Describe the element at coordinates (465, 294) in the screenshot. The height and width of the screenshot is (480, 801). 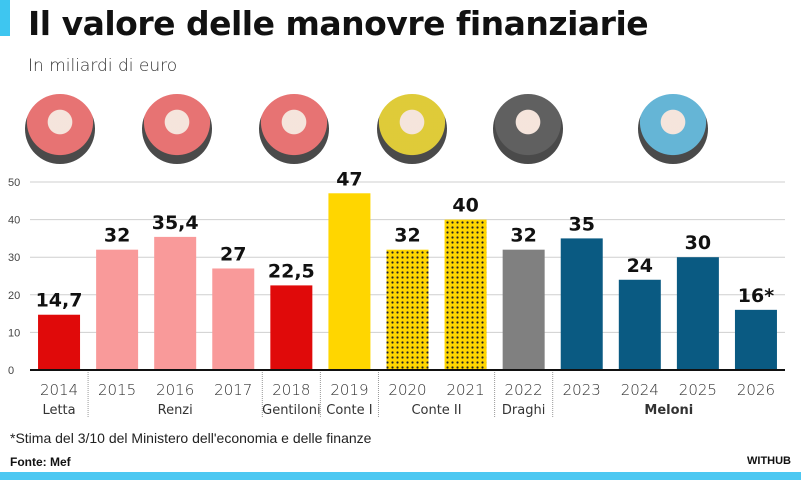
I see `bar-2021` at that location.